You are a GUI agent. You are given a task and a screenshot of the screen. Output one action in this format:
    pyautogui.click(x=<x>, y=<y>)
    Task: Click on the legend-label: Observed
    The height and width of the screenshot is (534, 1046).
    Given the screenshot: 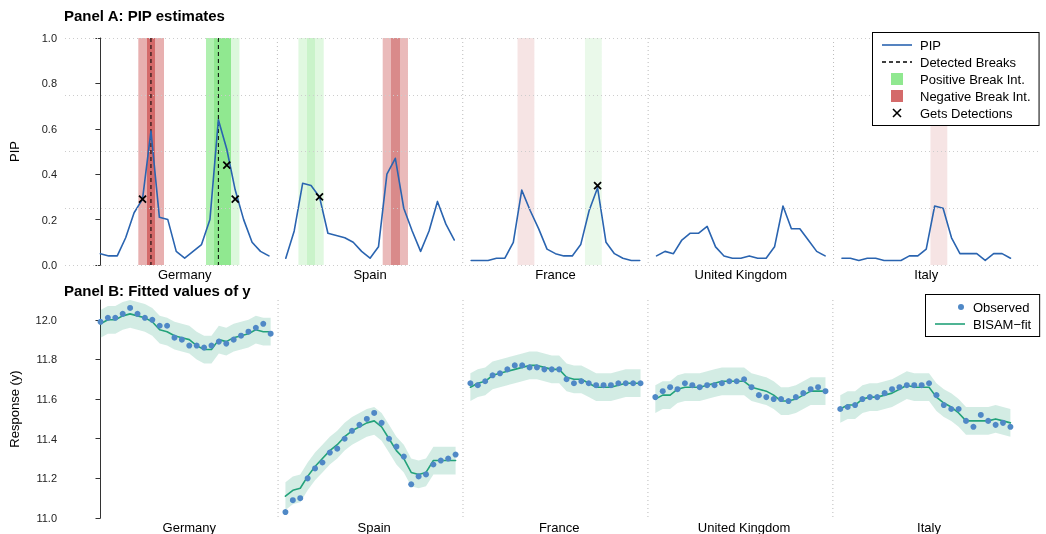 What is the action you would take?
    pyautogui.click(x=1001, y=307)
    